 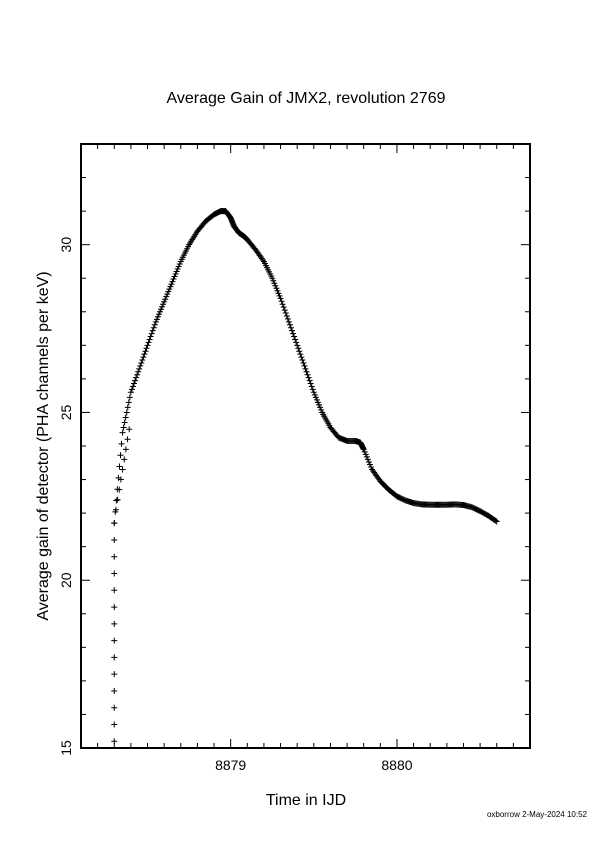 What do you see at coordinates (230, 765) in the screenshot?
I see `x-tick-label: 8879` at bounding box center [230, 765].